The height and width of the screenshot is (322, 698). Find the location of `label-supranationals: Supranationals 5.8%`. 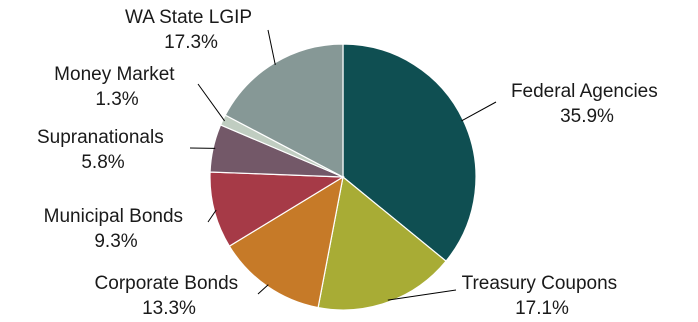

label-supranationals: Supranationals 5.8% is located at coordinates (103, 150).